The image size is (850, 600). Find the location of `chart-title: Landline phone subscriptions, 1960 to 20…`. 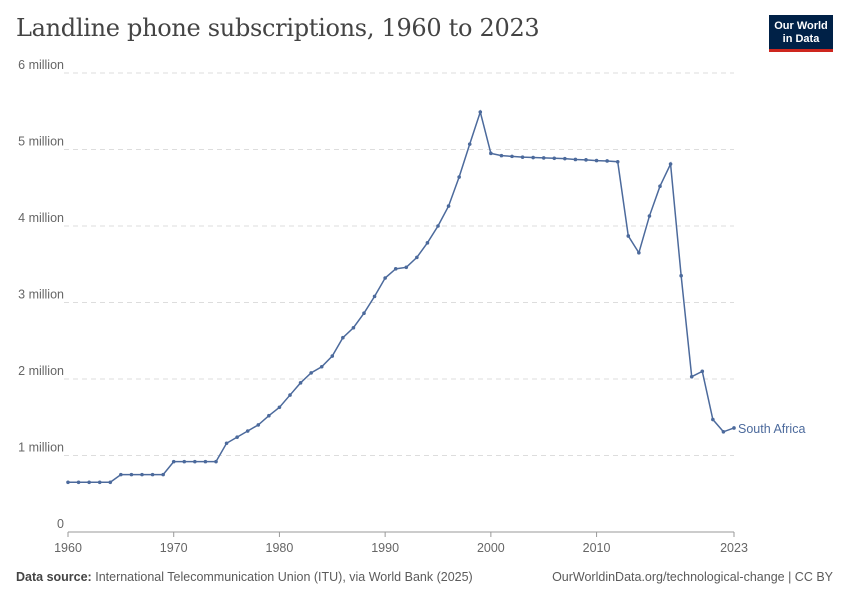

chart-title: Landline phone subscriptions, 1960 to 20… is located at coordinates (278, 28).